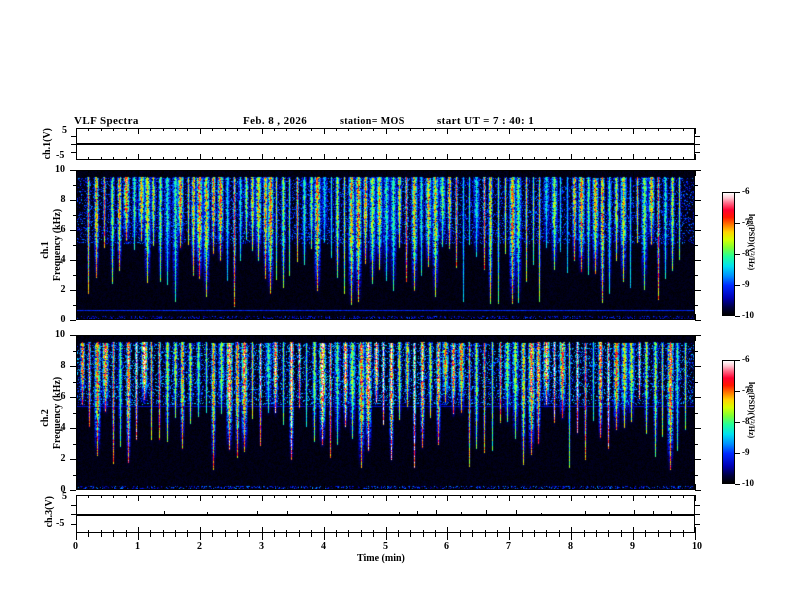  Describe the element at coordinates (60, 523) in the screenshot. I see `ch3-ytick-m5: -5` at that location.